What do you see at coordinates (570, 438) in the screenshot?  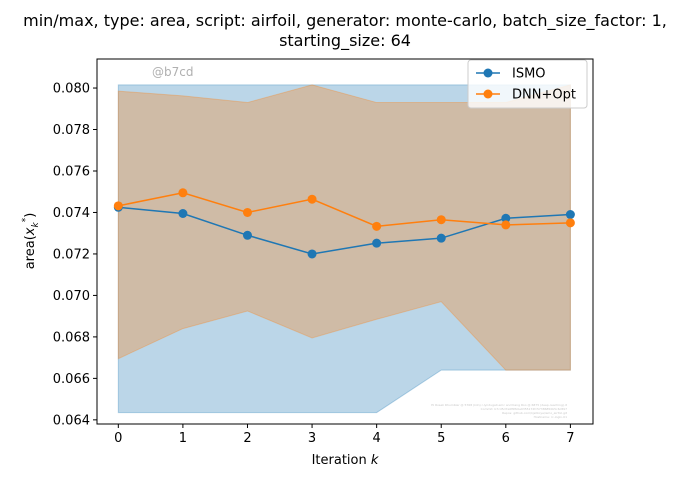 I see `x-tick-label-7: 7` at bounding box center [570, 438].